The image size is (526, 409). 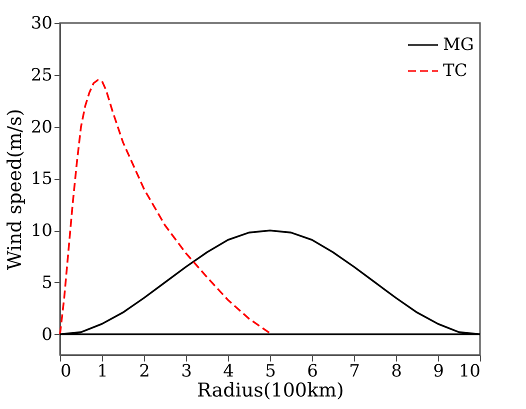 What do you see at coordinates (66, 372) in the screenshot?
I see `x-tick-label: 0` at bounding box center [66, 372].